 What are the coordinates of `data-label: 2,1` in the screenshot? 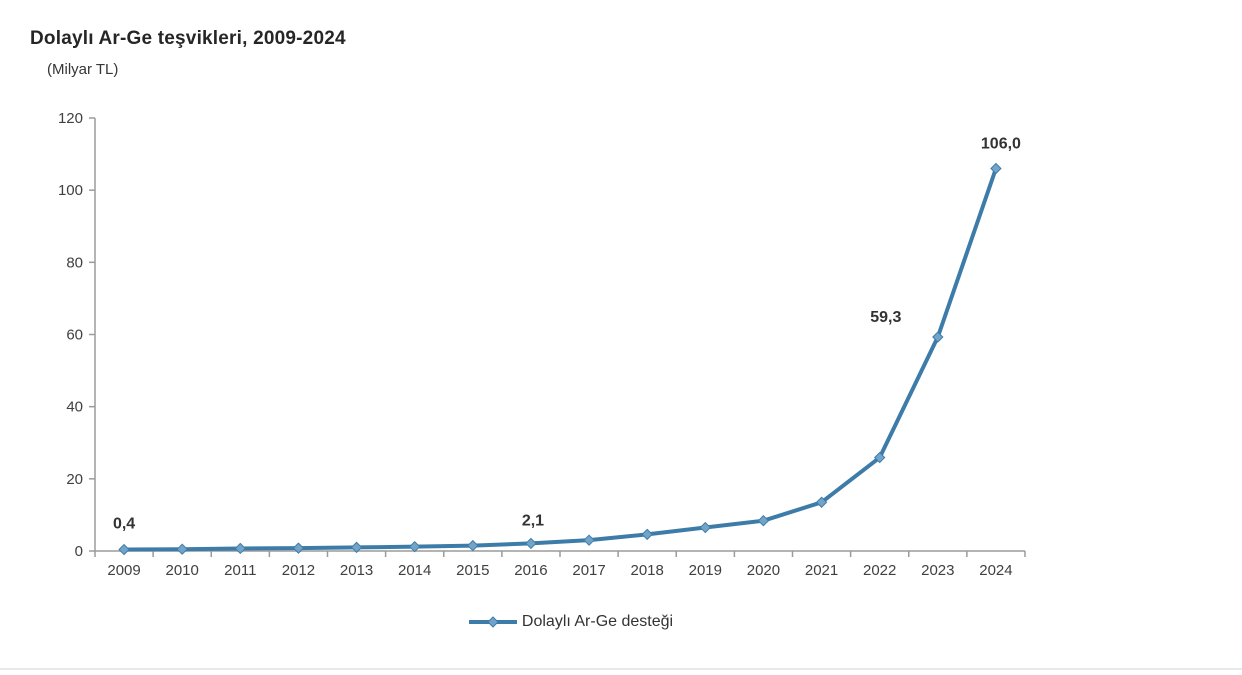 It's located at (533, 520).